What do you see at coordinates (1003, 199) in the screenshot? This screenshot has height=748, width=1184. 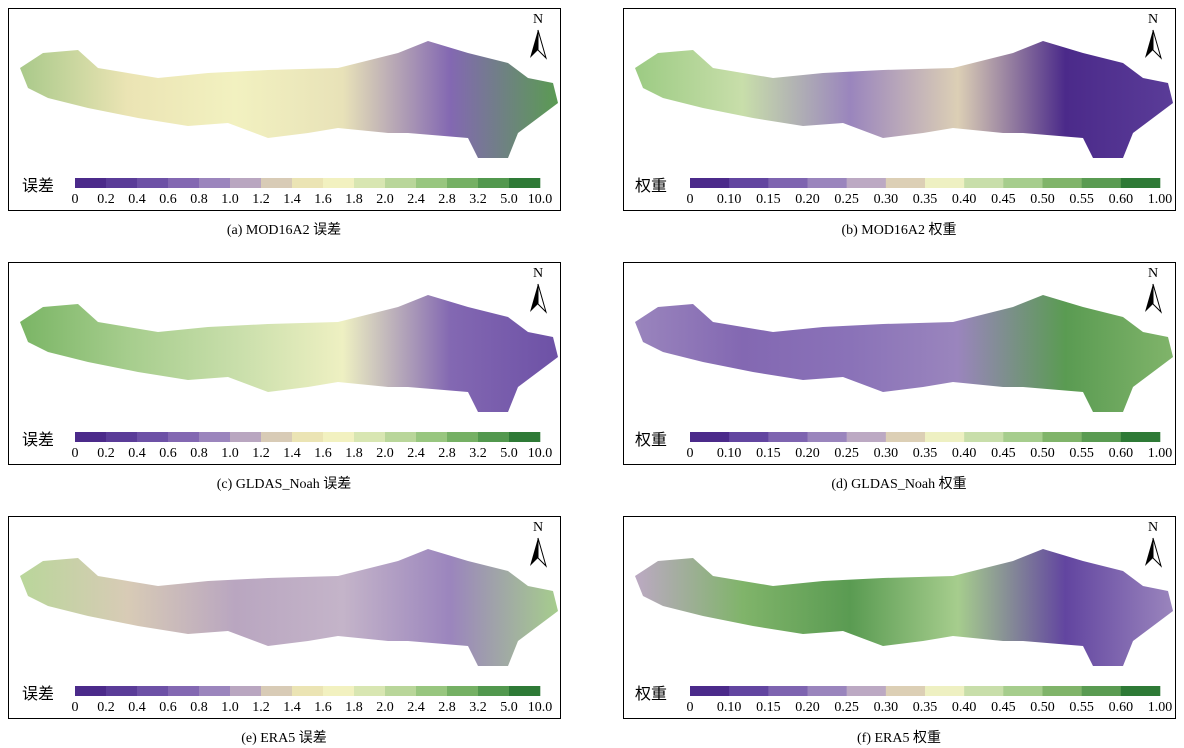 I see `legend-label: 0.45` at bounding box center [1003, 199].